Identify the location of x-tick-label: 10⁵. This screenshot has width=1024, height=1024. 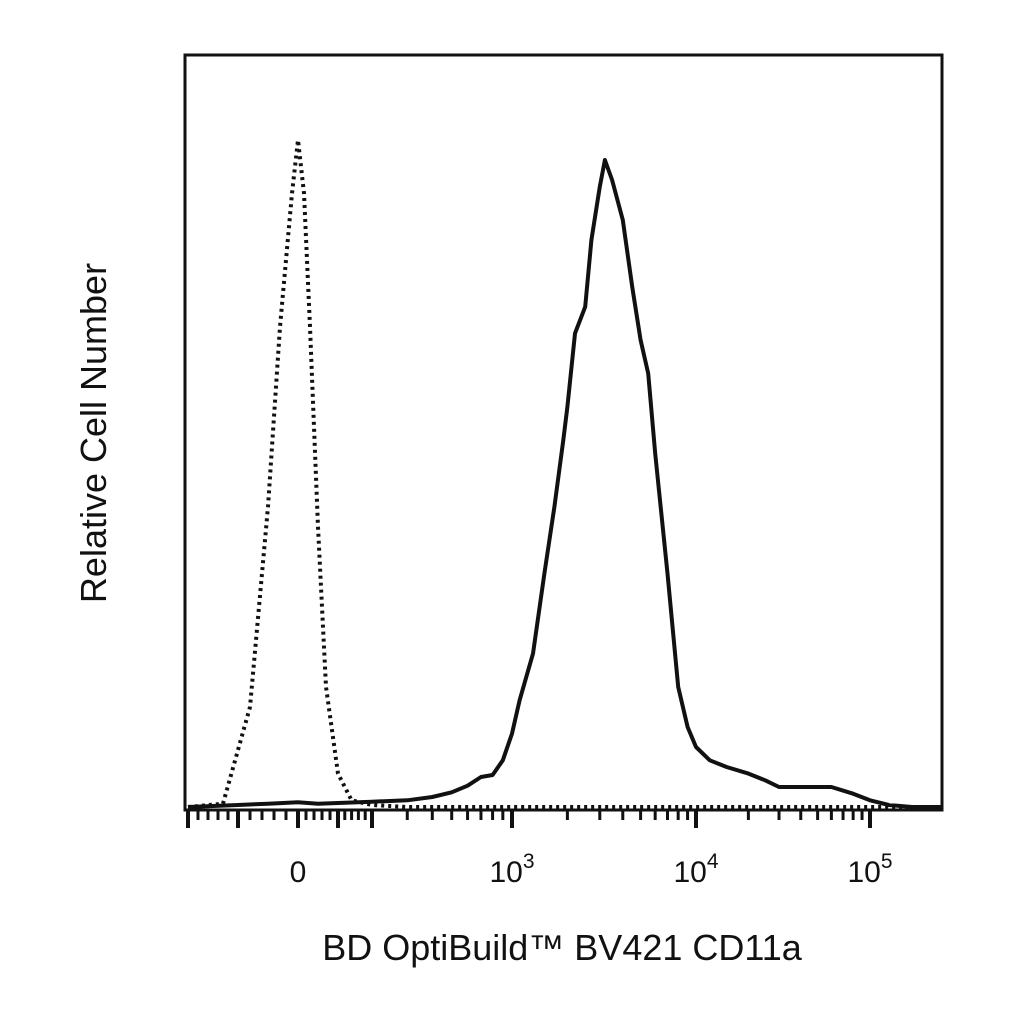
(869, 869).